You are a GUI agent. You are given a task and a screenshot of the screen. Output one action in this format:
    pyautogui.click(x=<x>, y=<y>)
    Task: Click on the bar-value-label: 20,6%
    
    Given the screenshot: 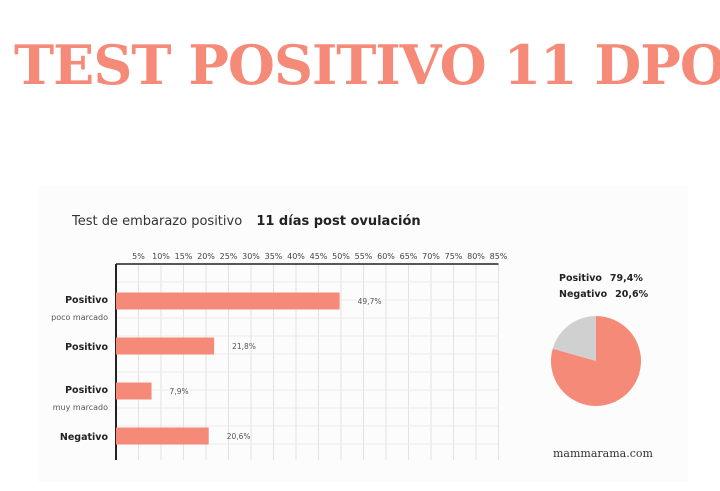 What is the action you would take?
    pyautogui.click(x=239, y=436)
    